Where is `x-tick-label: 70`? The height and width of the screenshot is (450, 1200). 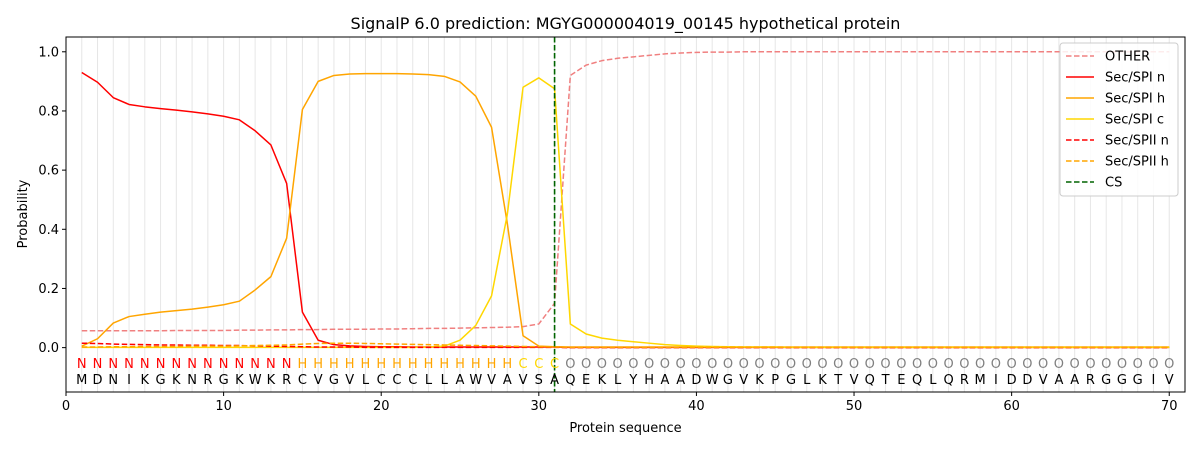
x-tick-label: 70 is located at coordinates (1169, 406).